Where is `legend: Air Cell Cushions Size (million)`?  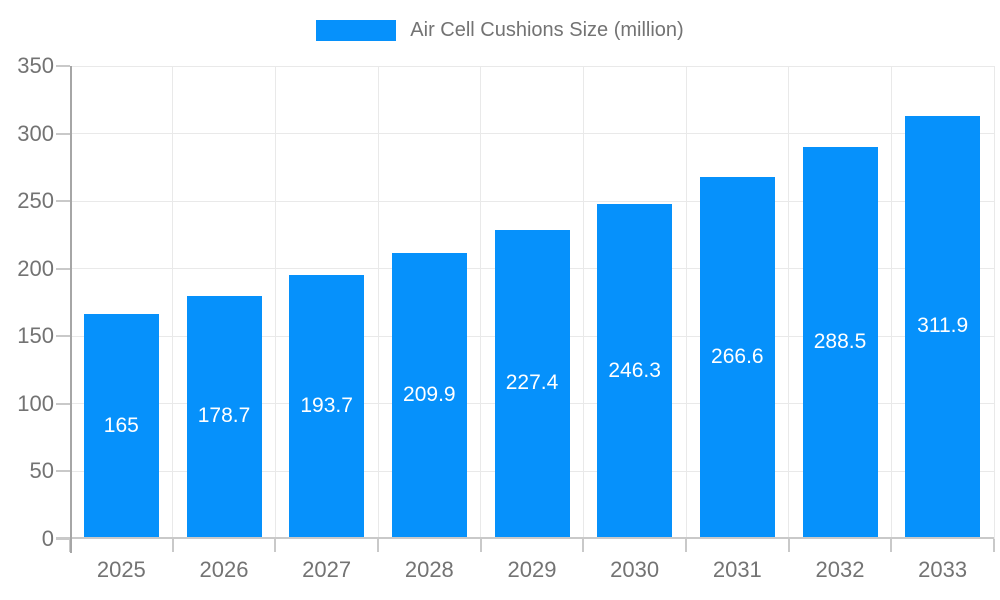
legend: Air Cell Cushions Size (million) is located at coordinates (500, 30).